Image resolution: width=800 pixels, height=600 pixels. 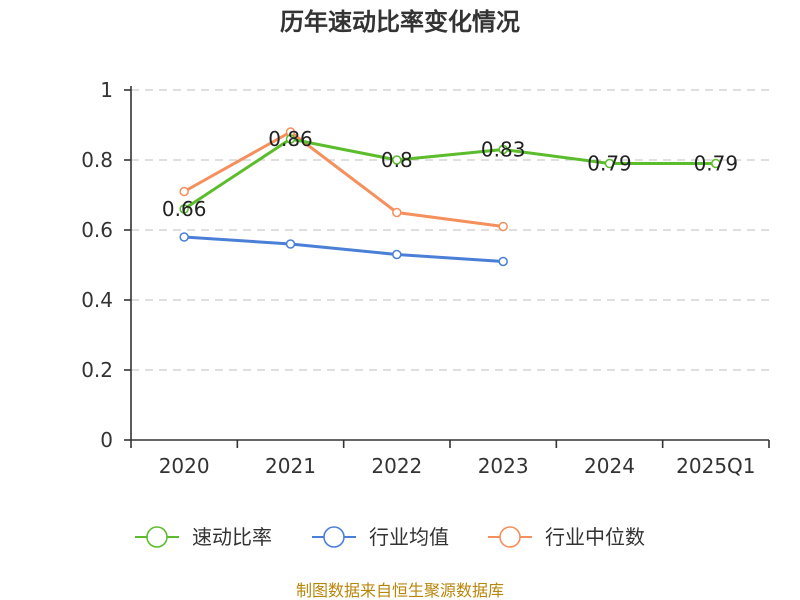 I want to click on legend-item-3: 行业中位数, so click(x=566, y=537).